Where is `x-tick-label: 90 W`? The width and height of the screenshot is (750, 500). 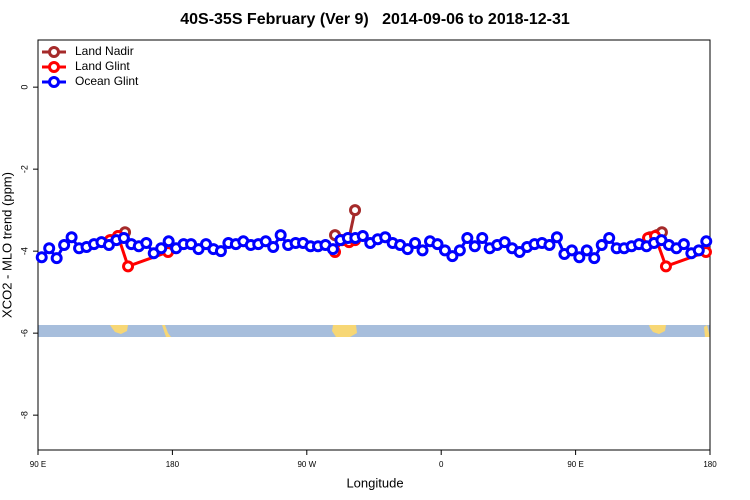
x-tick-label: 90 W is located at coordinates (306, 464).